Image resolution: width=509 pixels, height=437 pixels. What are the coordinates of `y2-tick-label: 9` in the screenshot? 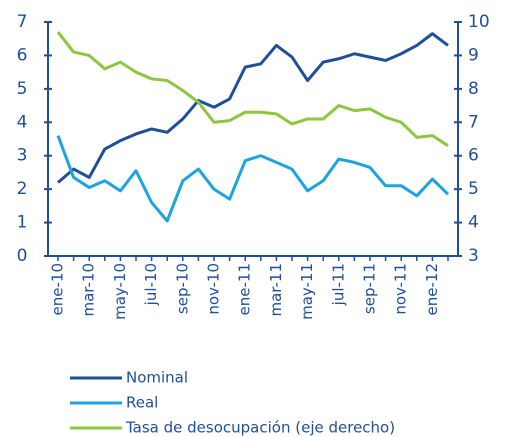 It's located at (473, 55).